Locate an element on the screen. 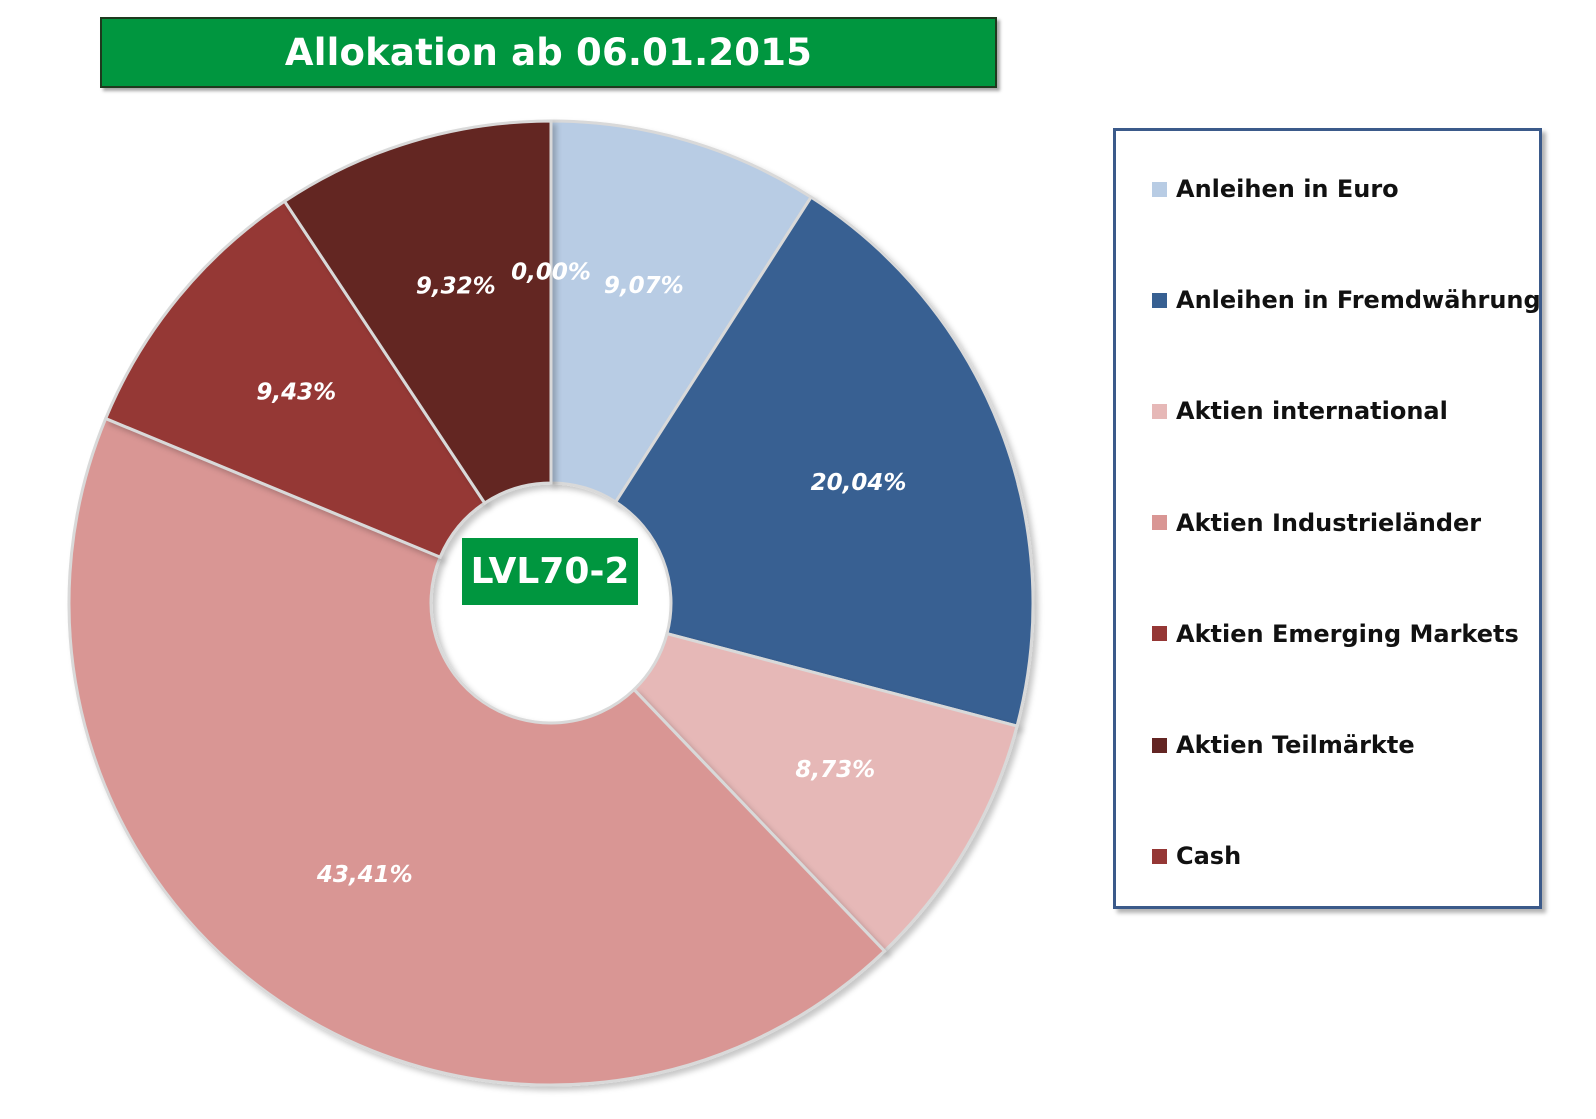 The height and width of the screenshot is (1119, 1596). legend-item: Anleihen in Fremdwährung is located at coordinates (1346, 300).